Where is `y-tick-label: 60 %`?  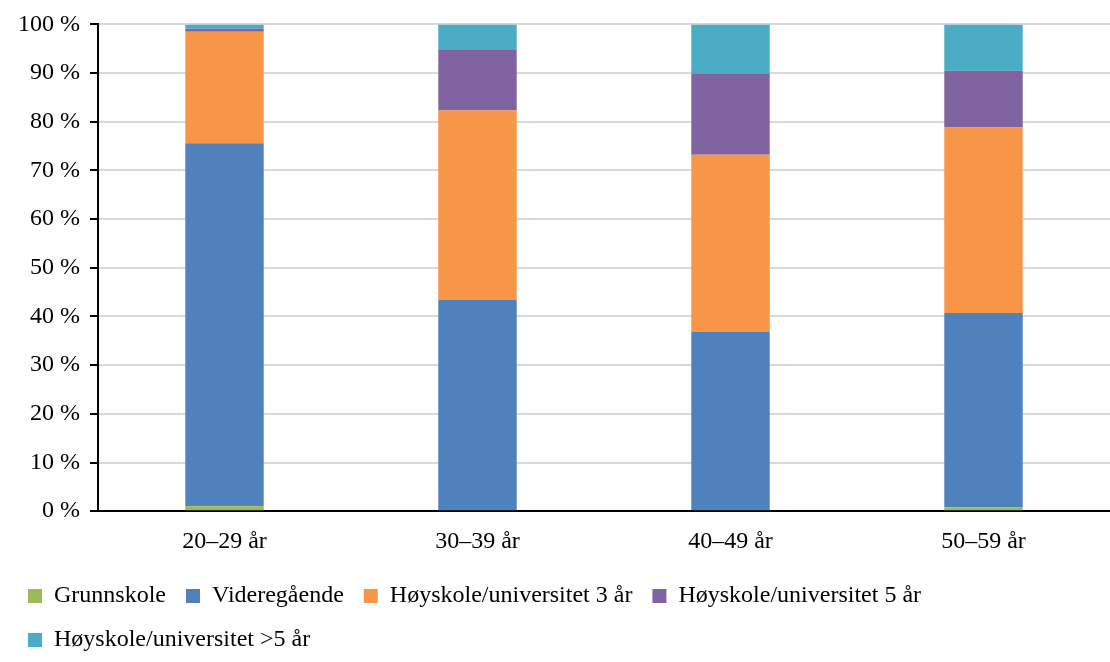
y-tick-label: 60 % is located at coordinates (54, 217).